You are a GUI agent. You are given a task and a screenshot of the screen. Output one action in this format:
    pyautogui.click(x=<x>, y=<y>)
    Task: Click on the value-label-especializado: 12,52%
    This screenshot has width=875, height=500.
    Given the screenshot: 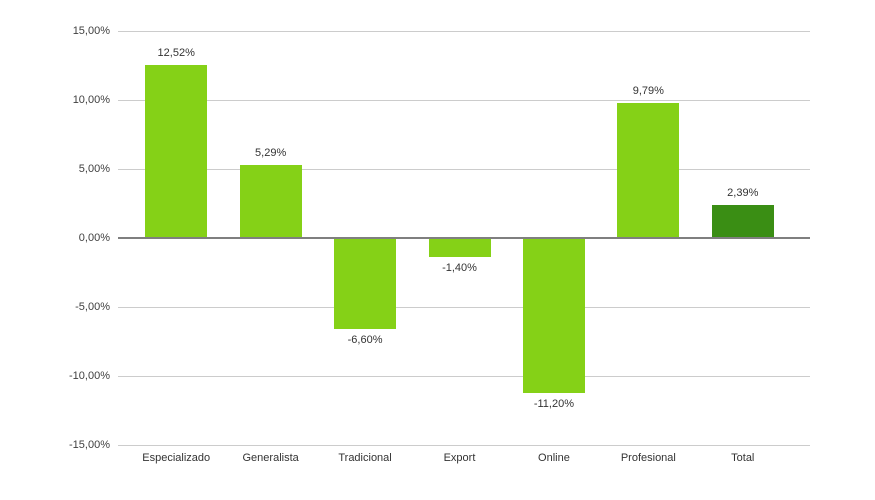 What is the action you would take?
    pyautogui.click(x=176, y=53)
    